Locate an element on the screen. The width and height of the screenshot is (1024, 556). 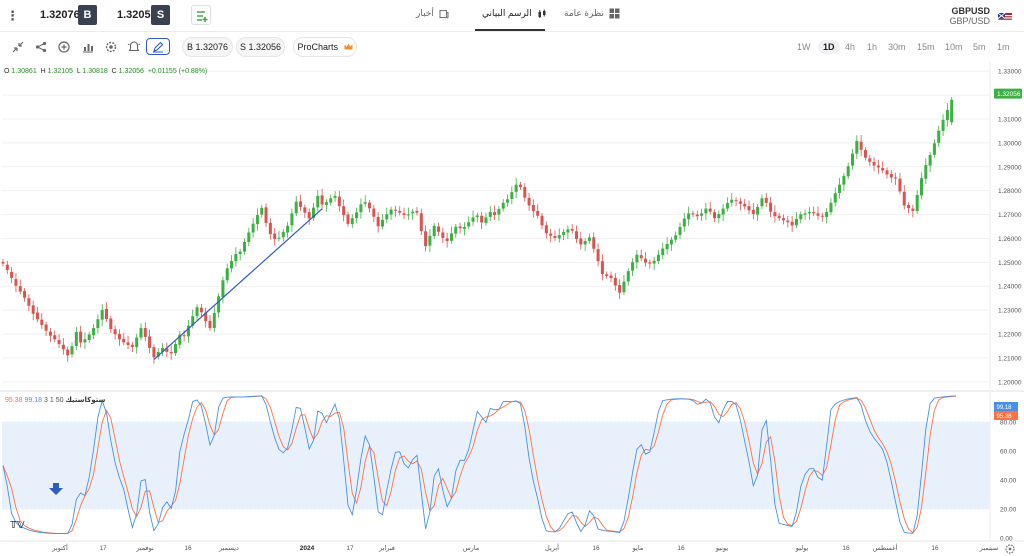
indicators-icon is located at coordinates (88, 47).